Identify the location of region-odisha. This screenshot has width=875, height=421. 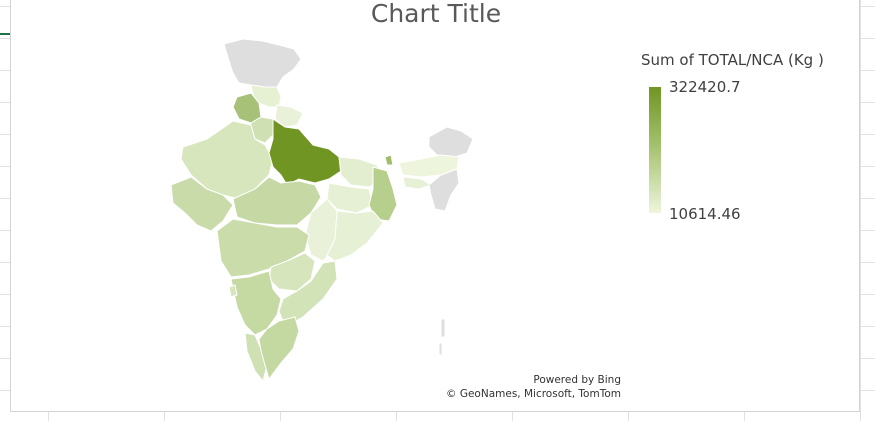
(355, 236).